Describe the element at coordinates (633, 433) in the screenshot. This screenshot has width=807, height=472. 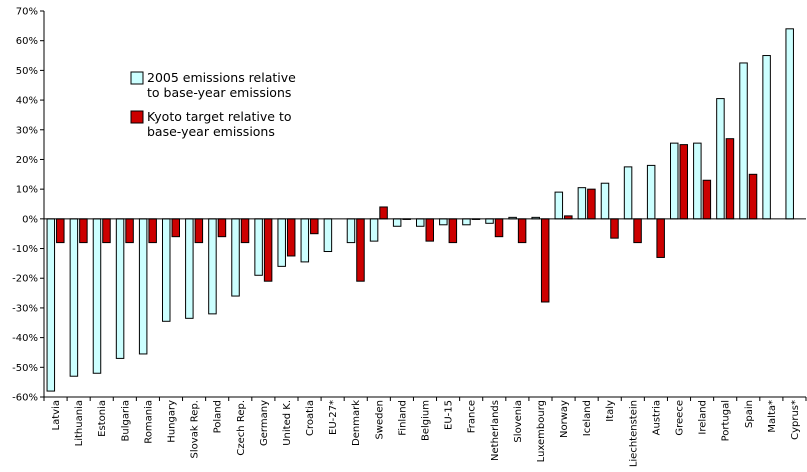
I see `x-tick-label: Liechtenstein` at that location.